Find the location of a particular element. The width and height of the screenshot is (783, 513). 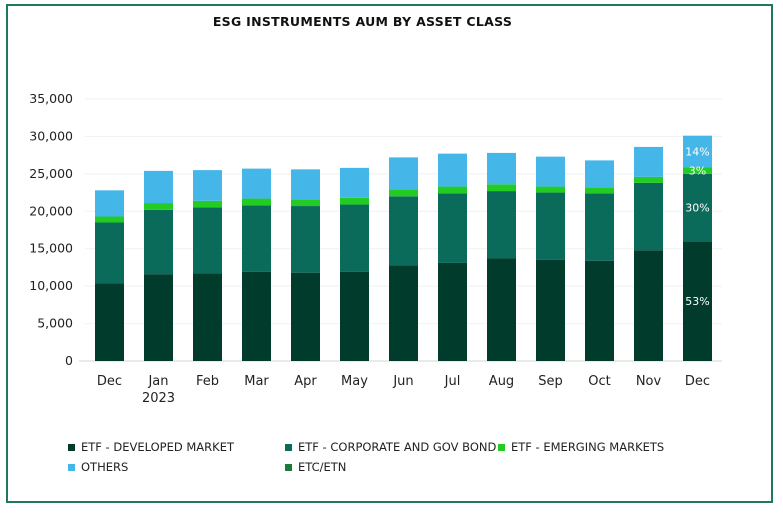

legend-label: OTHERS is located at coordinates (105, 467).